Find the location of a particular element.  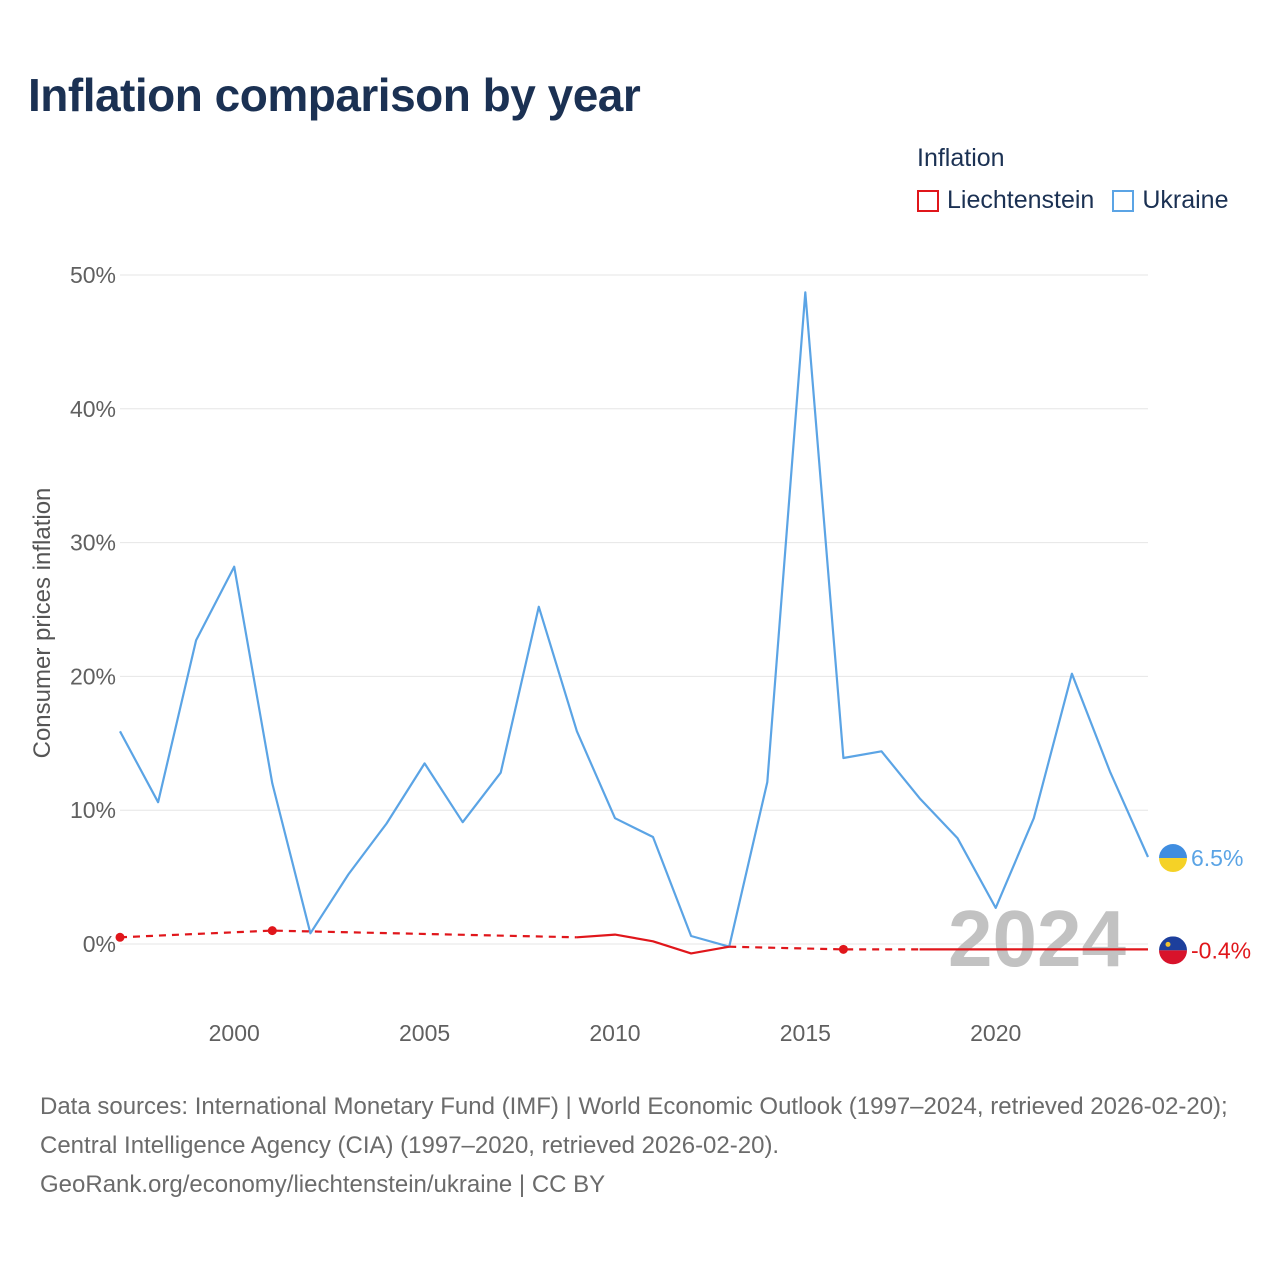

y-tick-label: 50% is located at coordinates (93, 275).